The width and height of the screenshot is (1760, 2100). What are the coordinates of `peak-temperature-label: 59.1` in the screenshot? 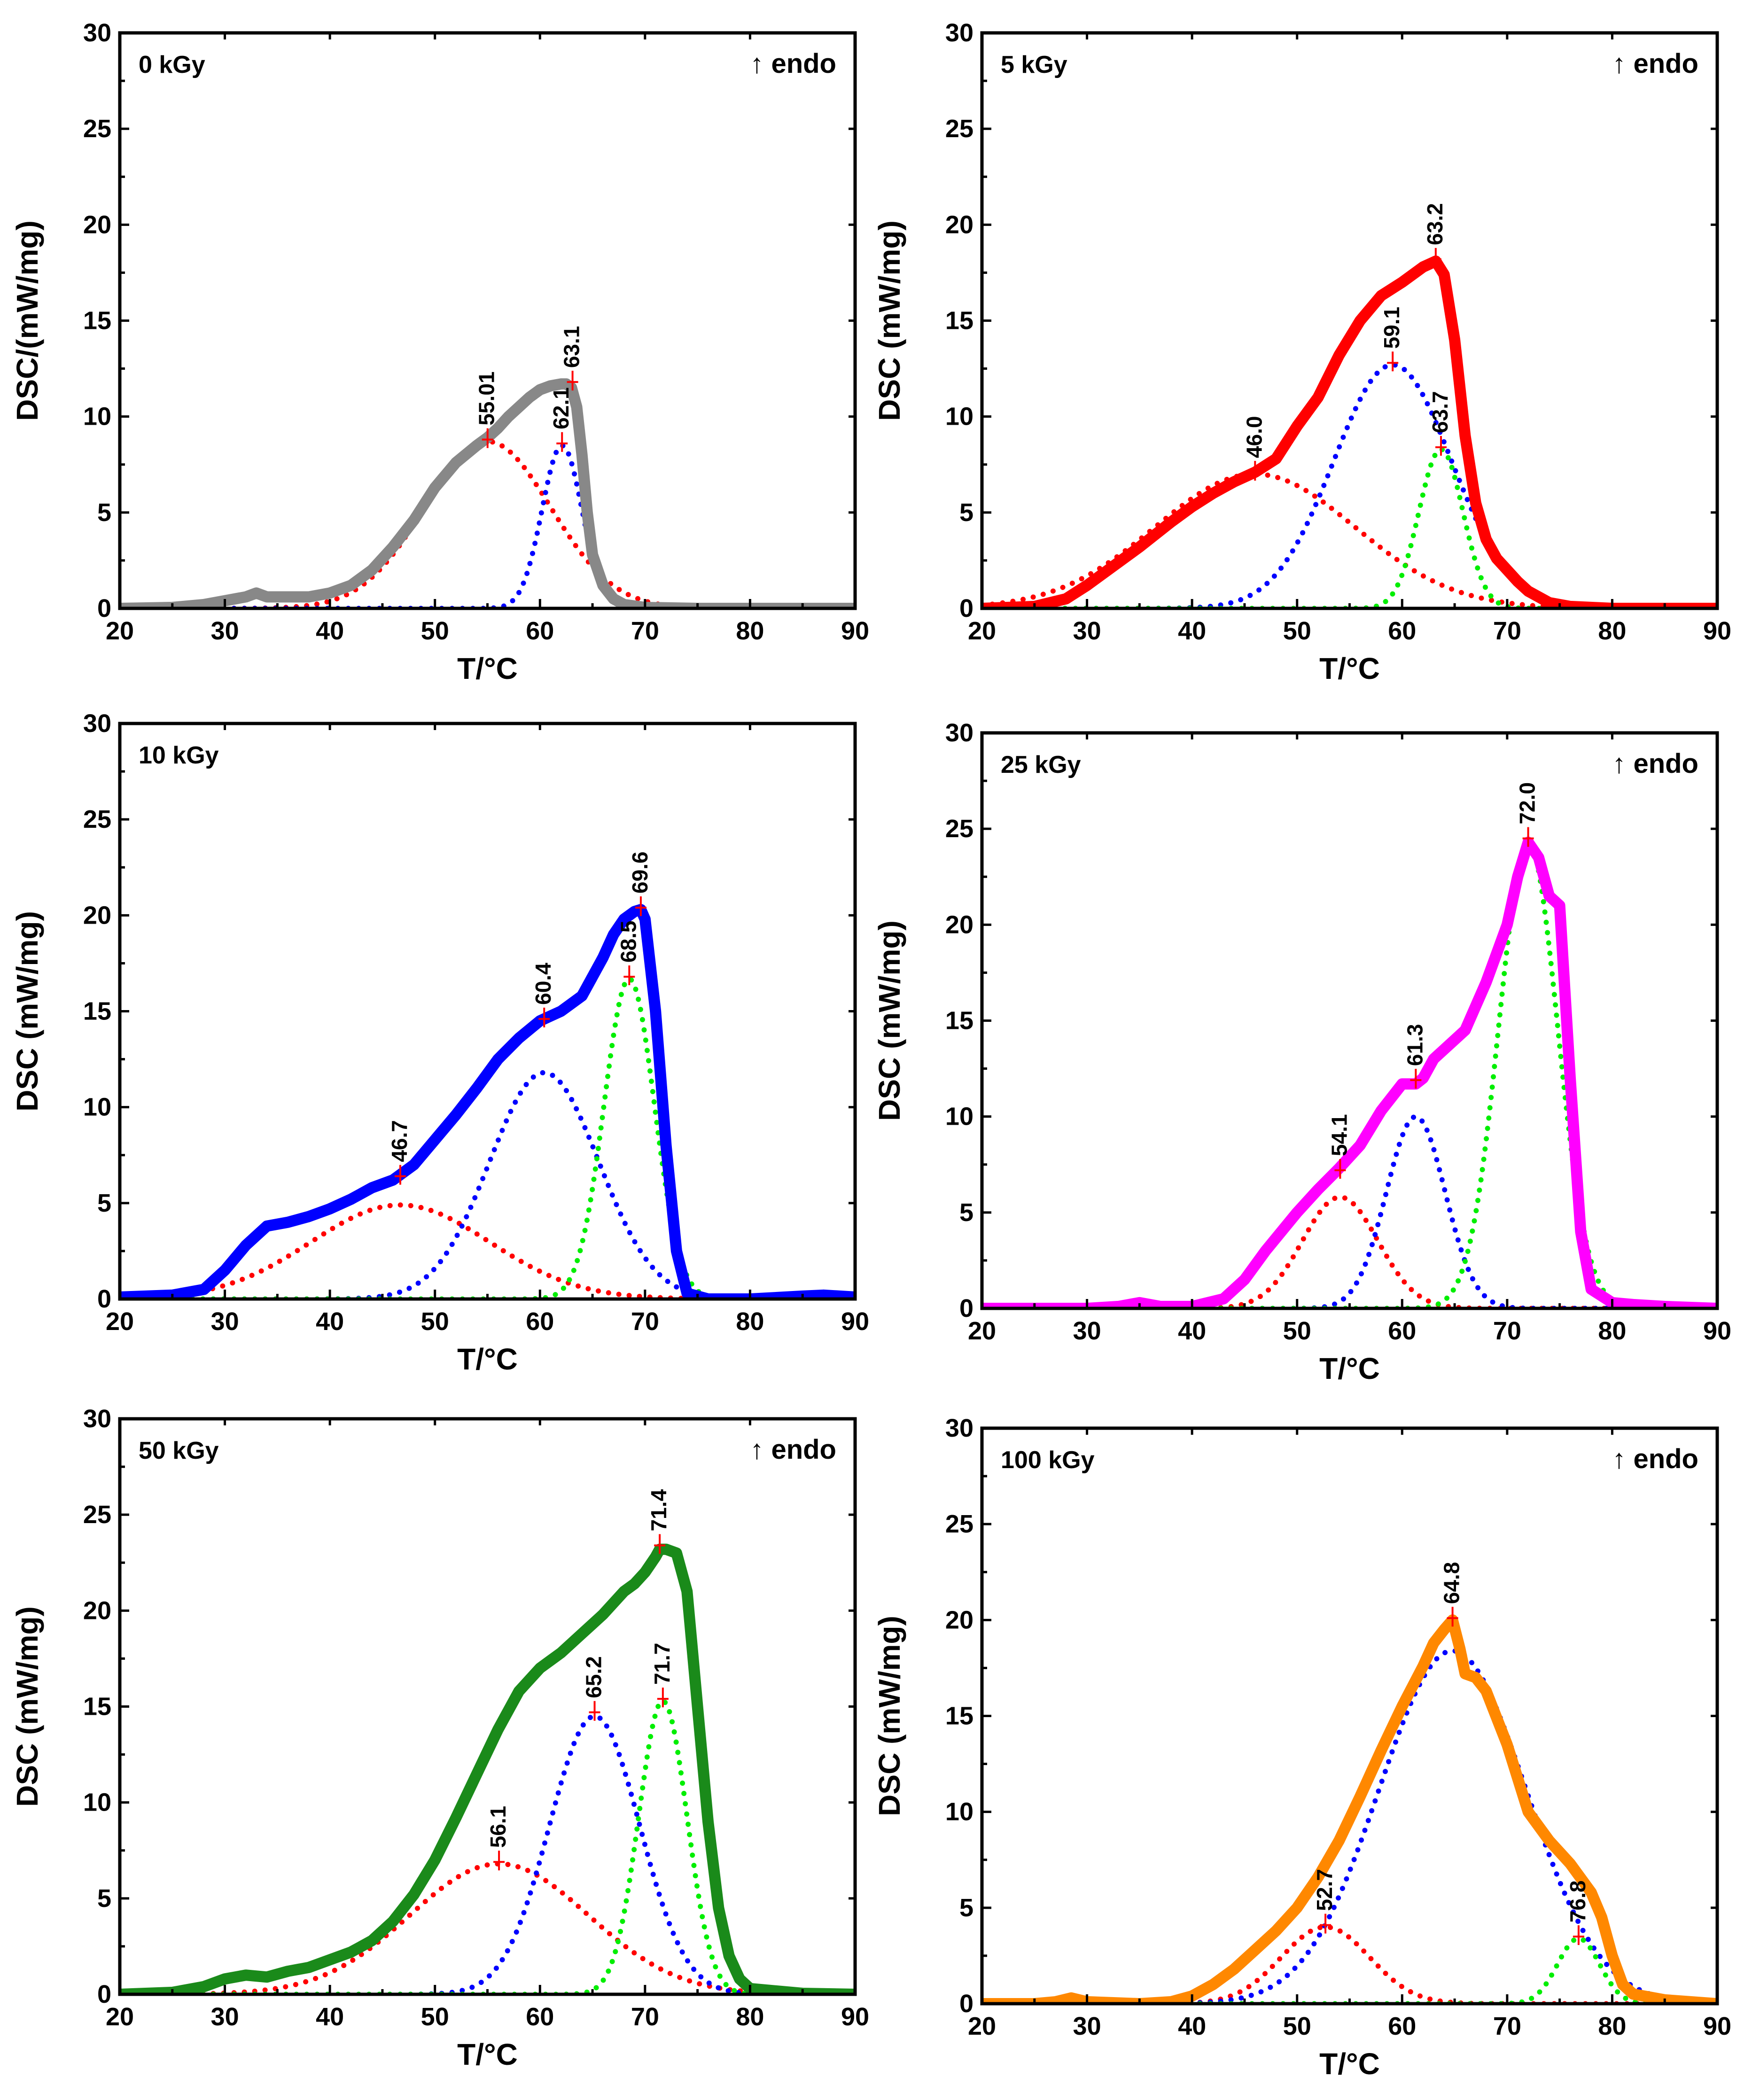 It's located at (1391, 328).